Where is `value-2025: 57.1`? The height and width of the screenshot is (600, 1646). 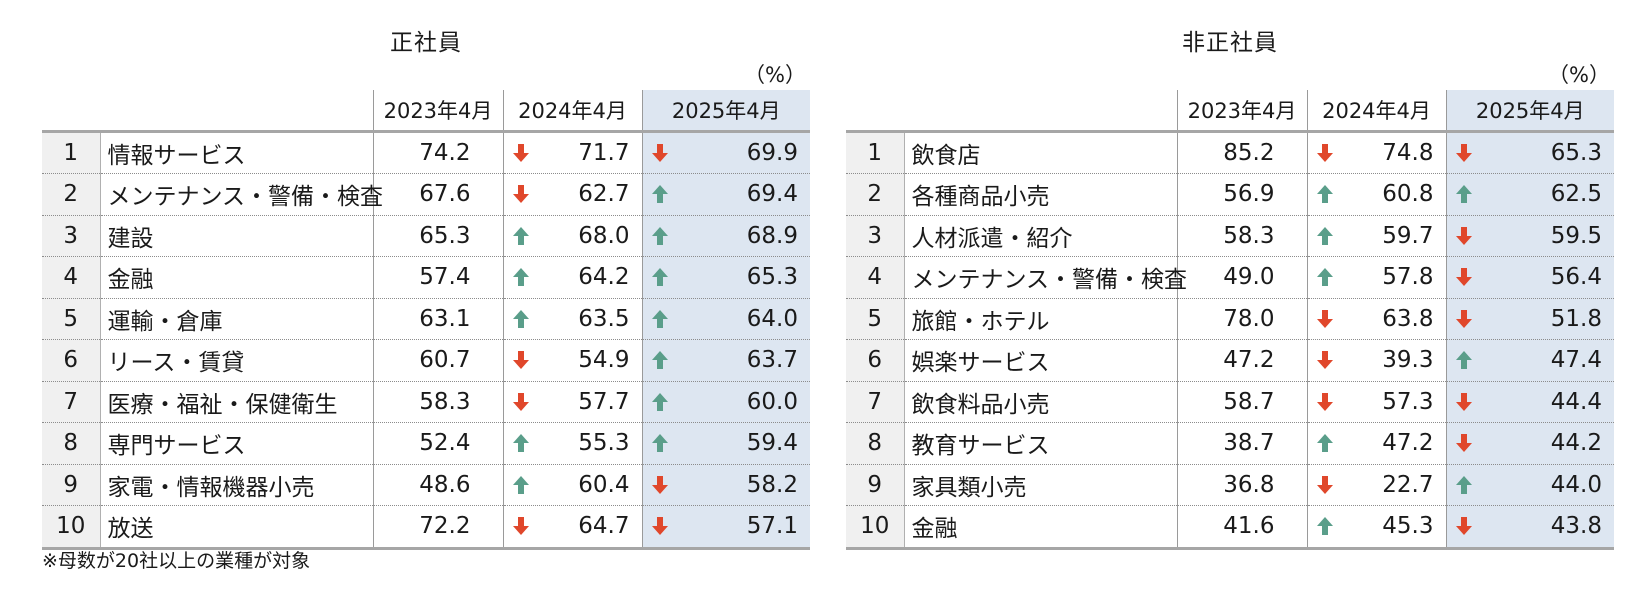 value-2025: 57.1 is located at coordinates (772, 526).